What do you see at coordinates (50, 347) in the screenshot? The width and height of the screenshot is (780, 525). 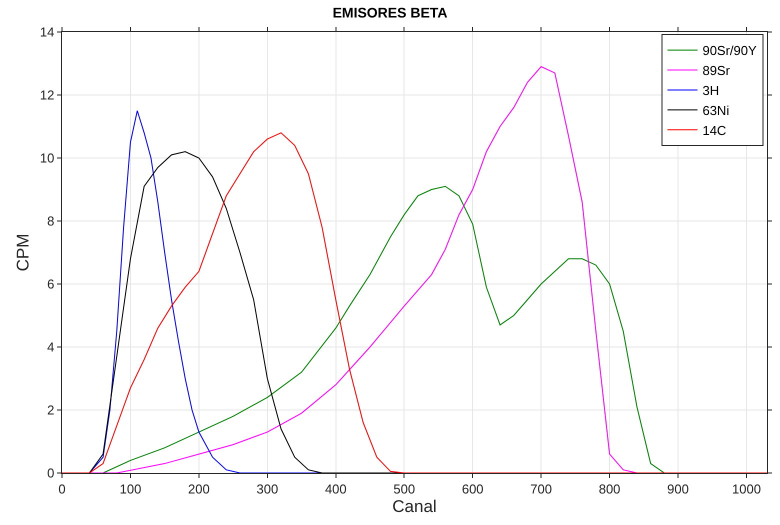 I see `y-tick-label: 4` at bounding box center [50, 347].